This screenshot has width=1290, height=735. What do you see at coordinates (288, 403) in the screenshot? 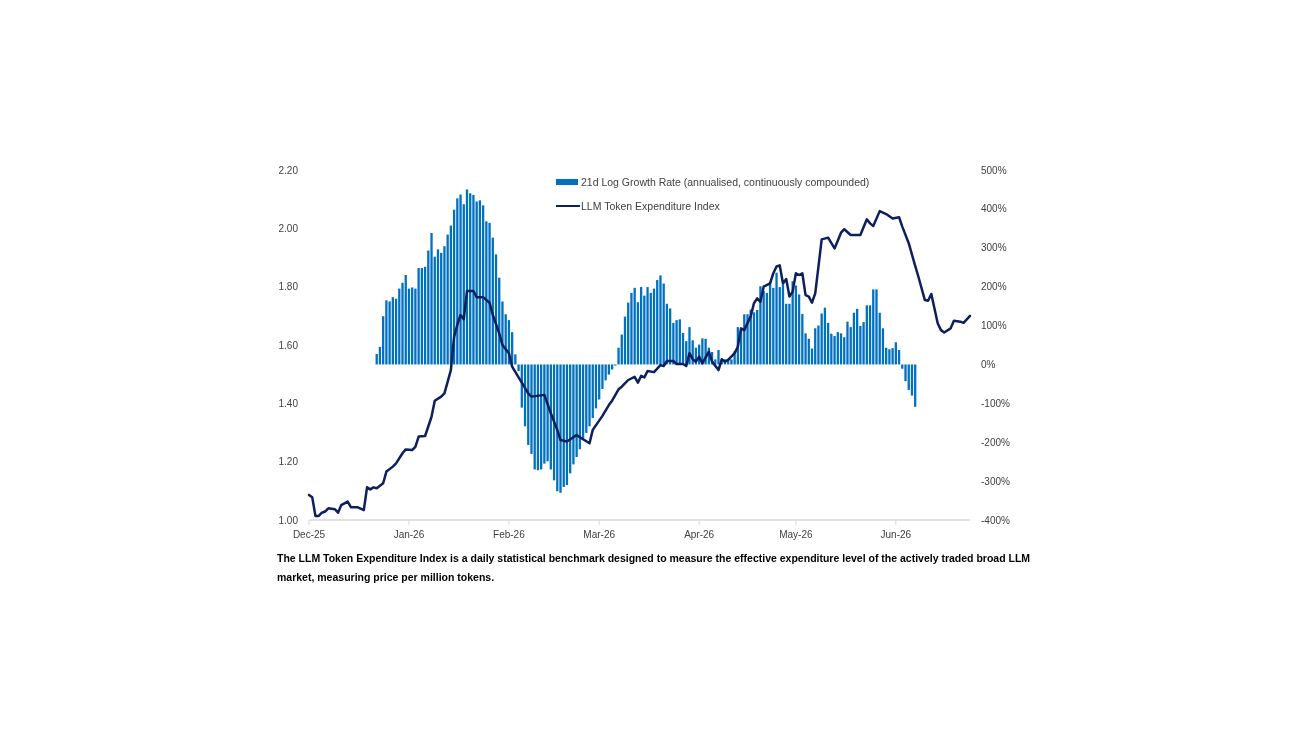
I see `y-tick-label: 1.40` at bounding box center [288, 403].